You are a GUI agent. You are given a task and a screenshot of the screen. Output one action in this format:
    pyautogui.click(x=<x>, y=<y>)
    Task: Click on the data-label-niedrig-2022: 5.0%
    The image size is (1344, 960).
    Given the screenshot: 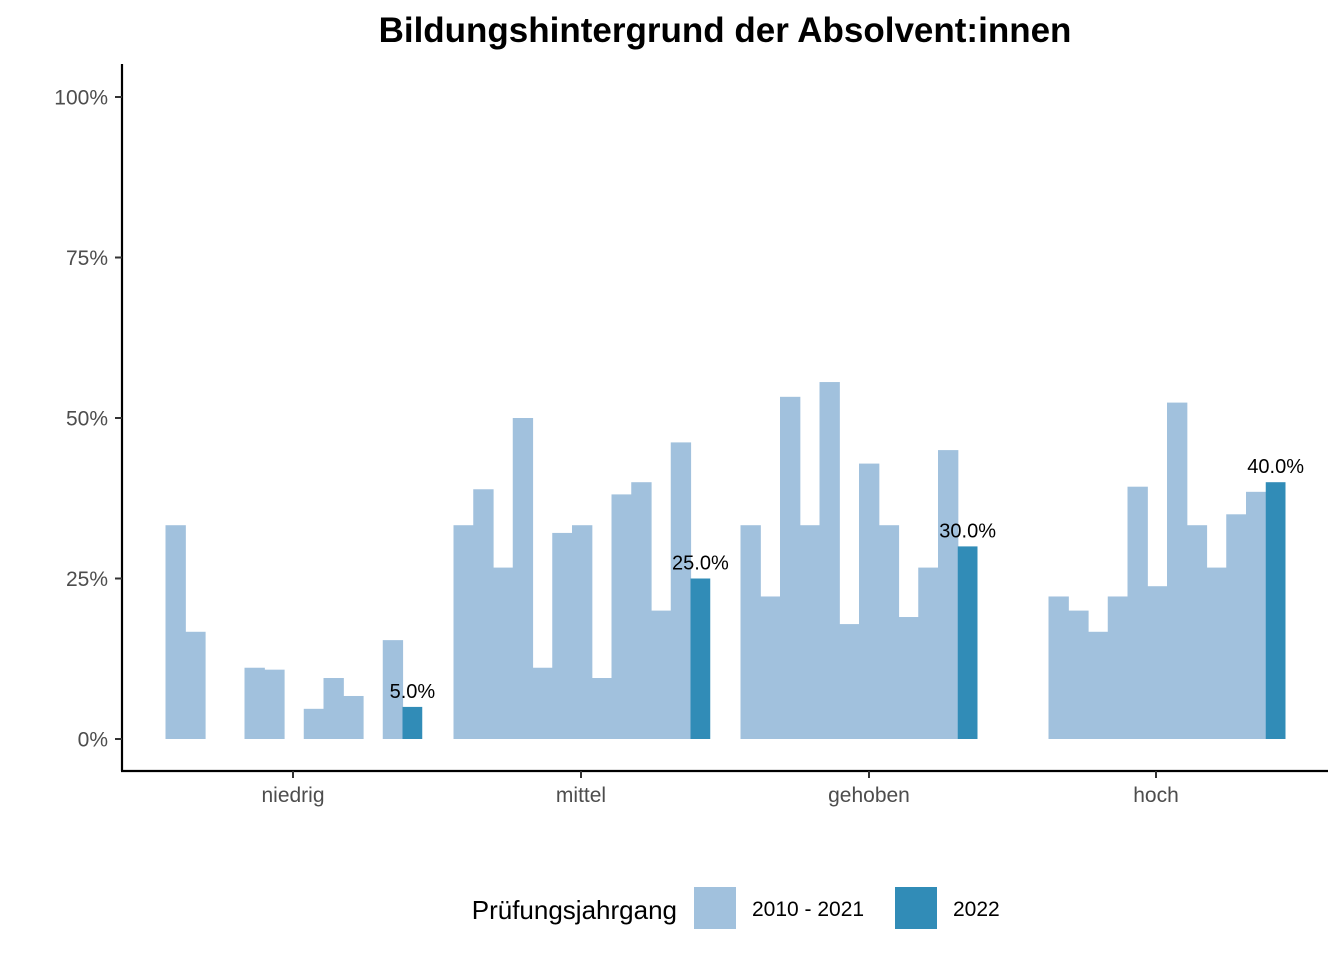 What is the action you would take?
    pyautogui.click(x=413, y=692)
    